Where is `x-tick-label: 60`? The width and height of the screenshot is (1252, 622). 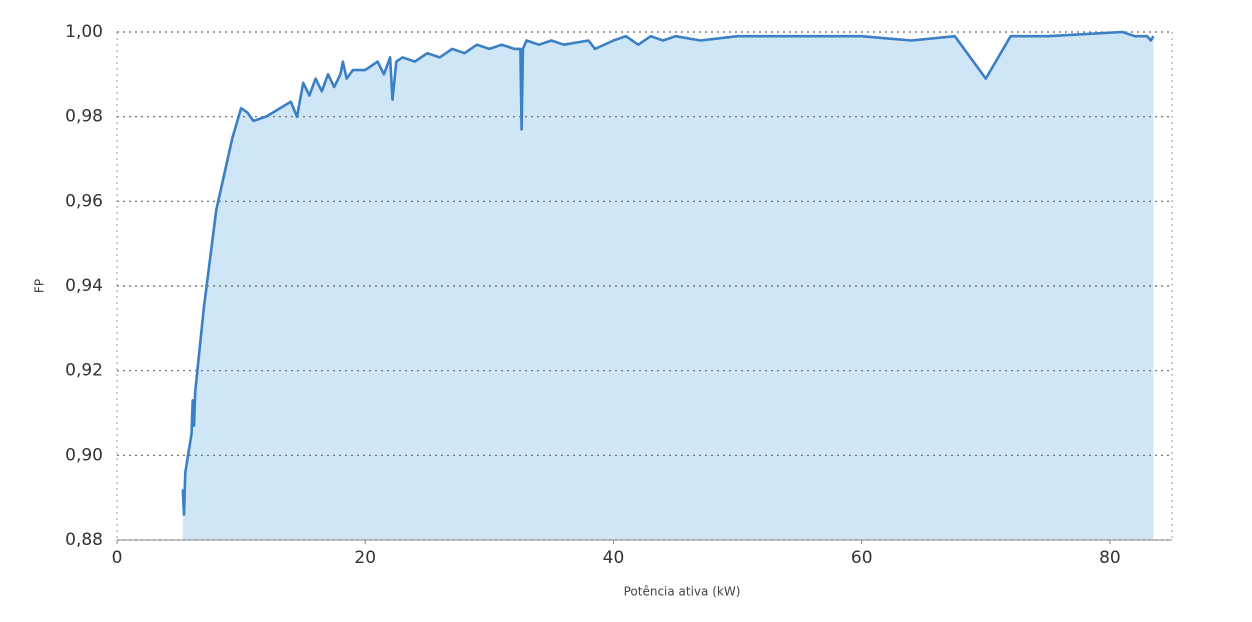
x-tick-label: 60 is located at coordinates (862, 558).